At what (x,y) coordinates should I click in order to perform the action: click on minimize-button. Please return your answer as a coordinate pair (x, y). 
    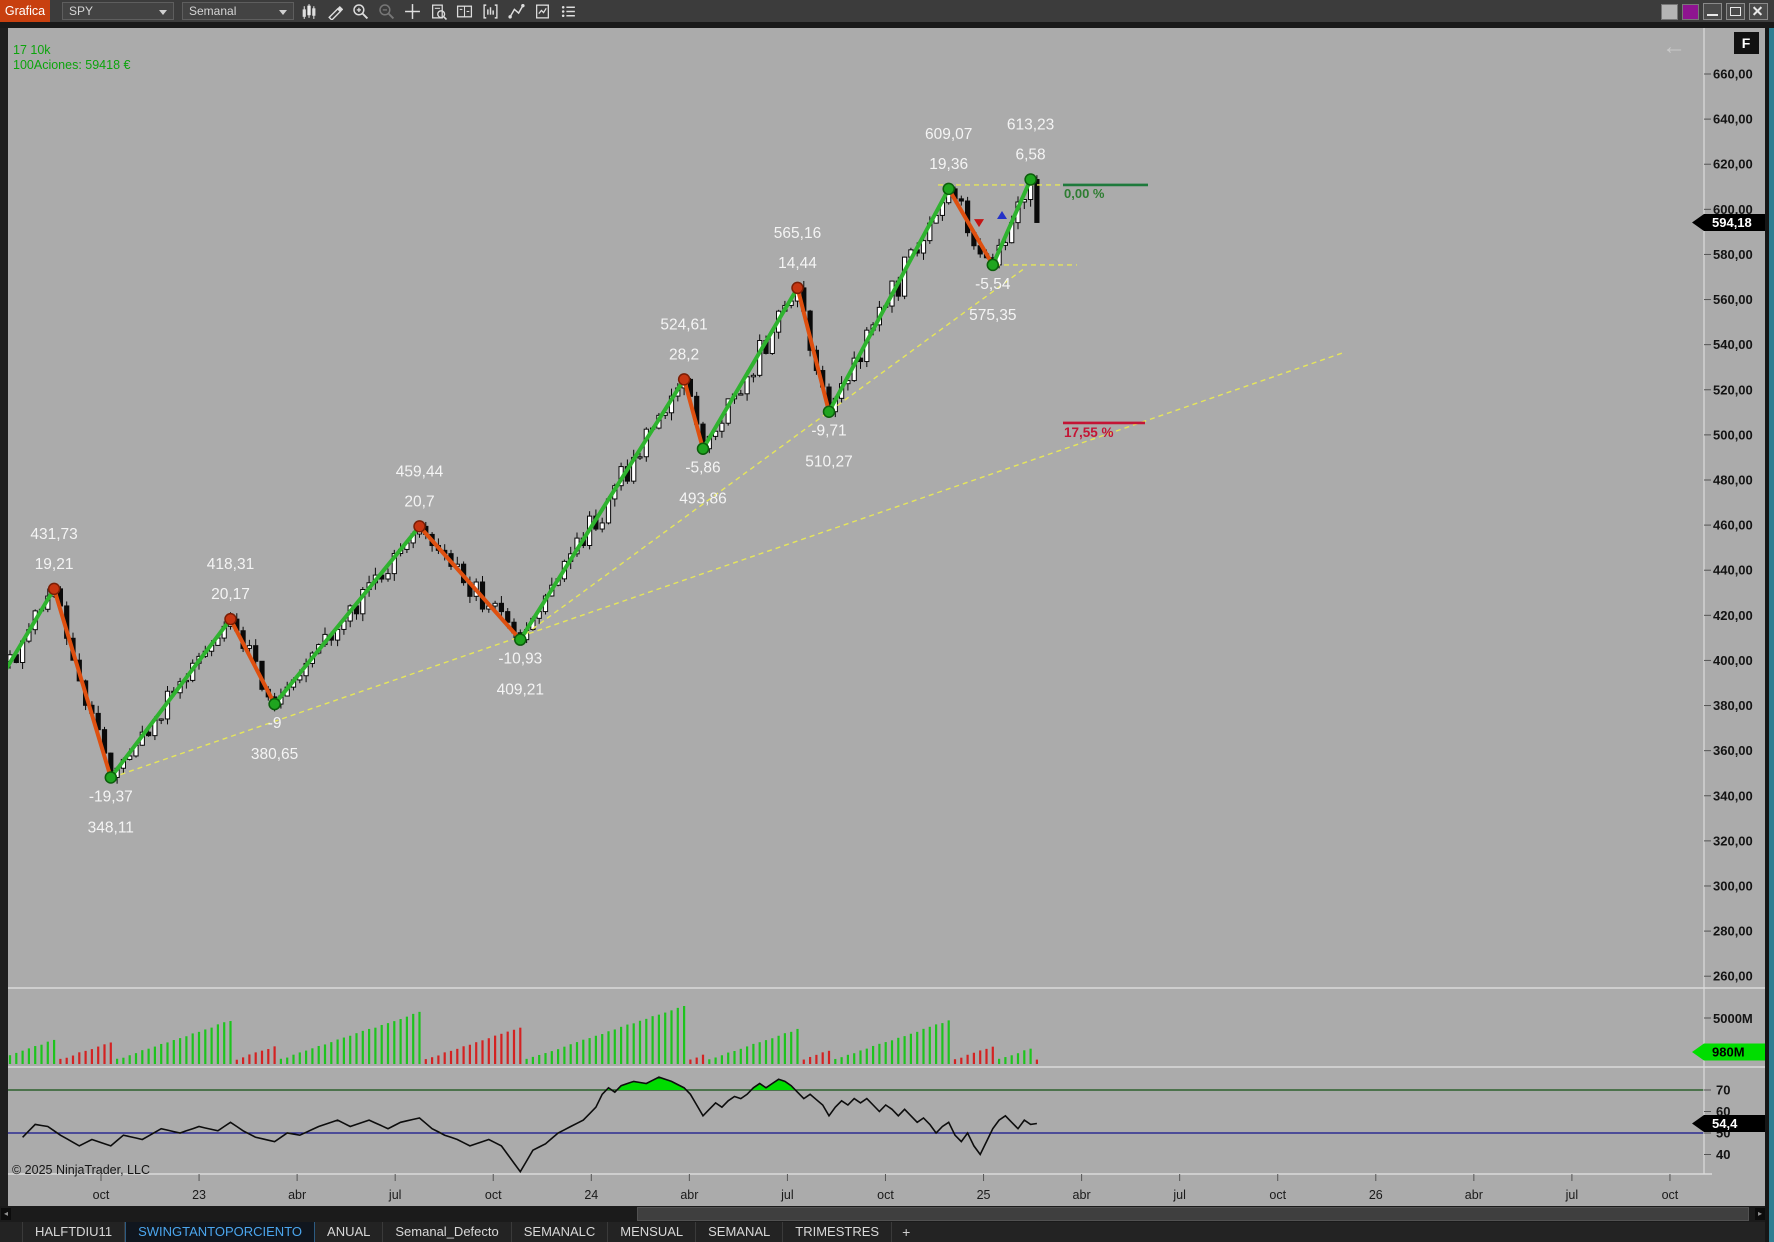
    Looking at the image, I should click on (1712, 11).